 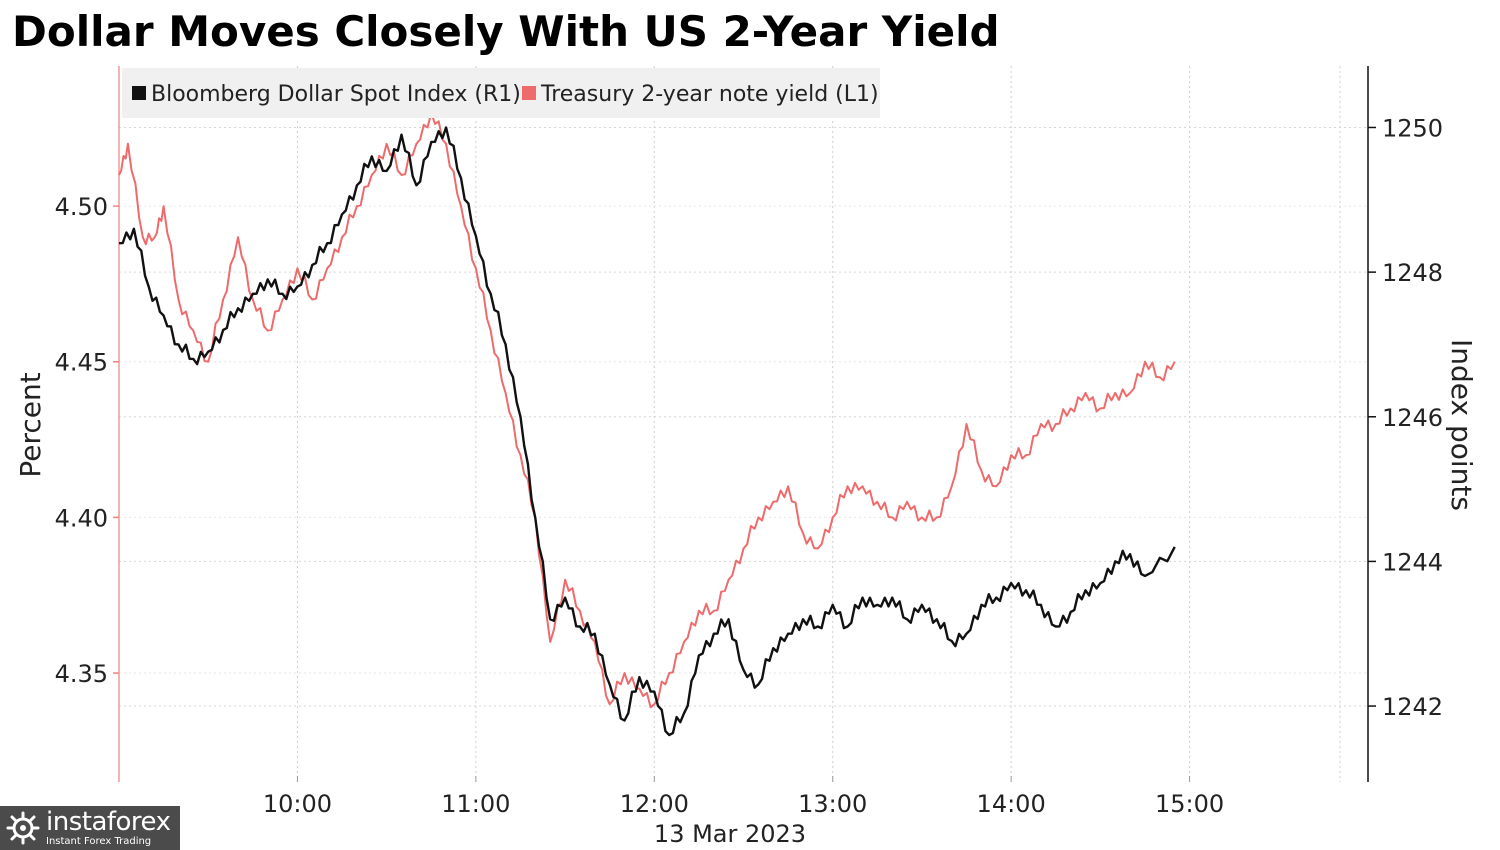 I want to click on watermark-brand: instaforex, so click(x=108, y=822).